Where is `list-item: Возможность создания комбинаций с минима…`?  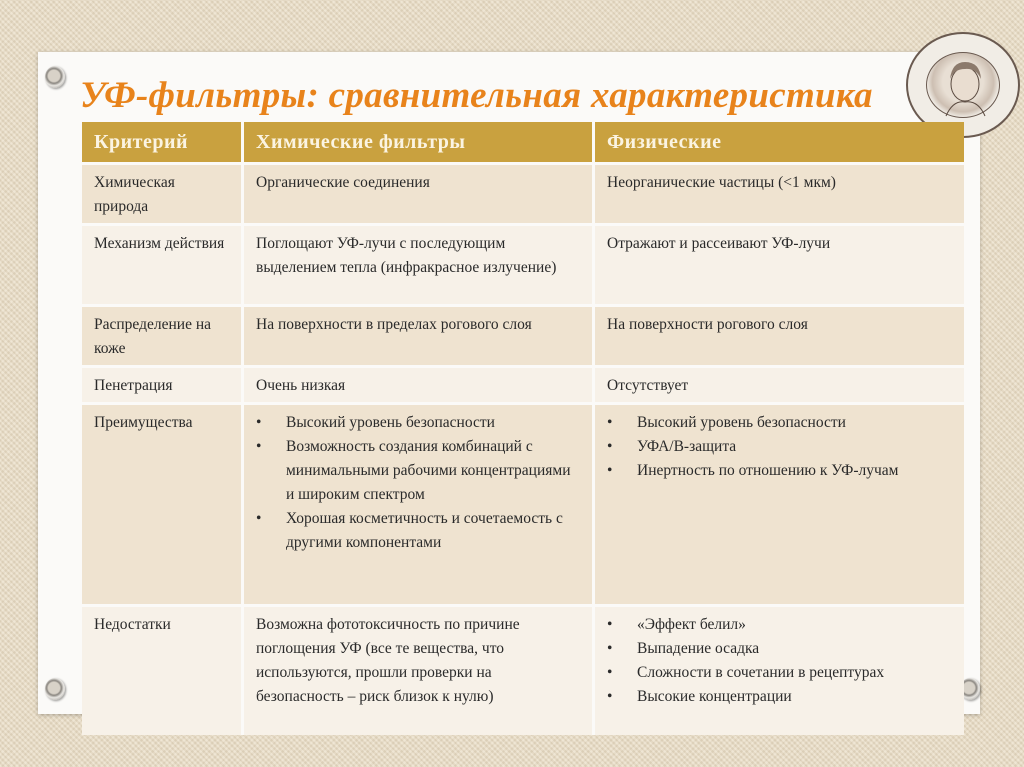
list-item: Возможность создания комбинаций с минима… is located at coordinates (418, 471).